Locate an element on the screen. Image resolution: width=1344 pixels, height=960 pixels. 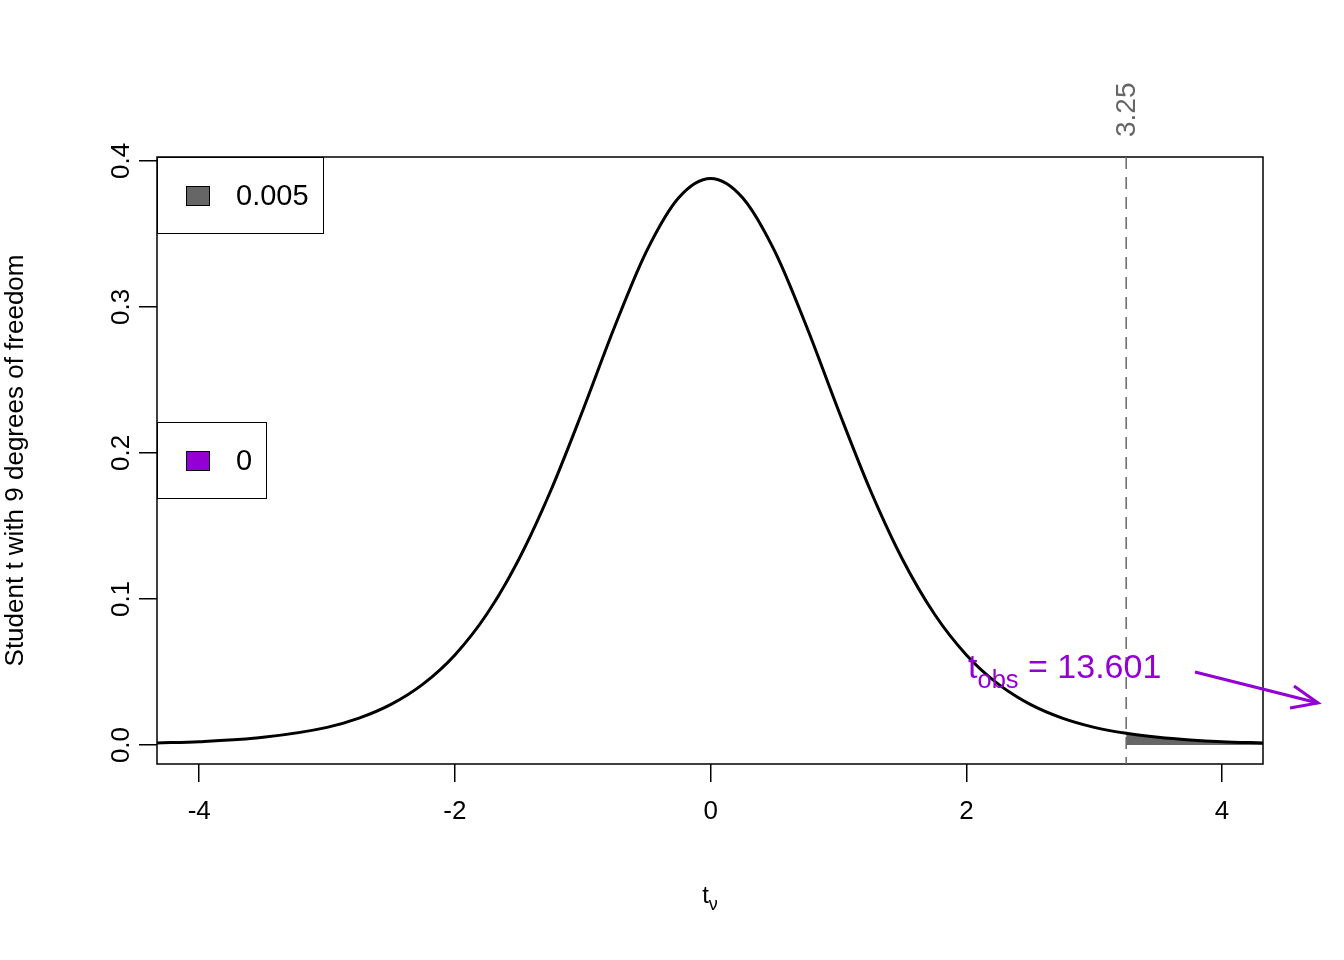
x-tick-label: 0 is located at coordinates (710, 809).